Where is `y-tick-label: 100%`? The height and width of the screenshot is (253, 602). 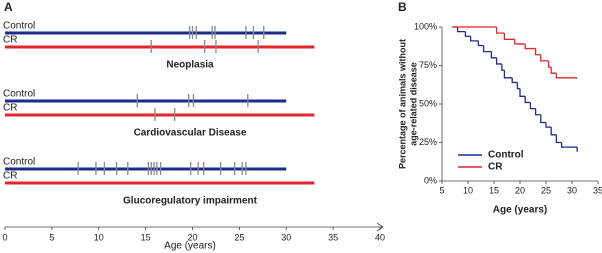 y-tick-label: 100% is located at coordinates (425, 26).